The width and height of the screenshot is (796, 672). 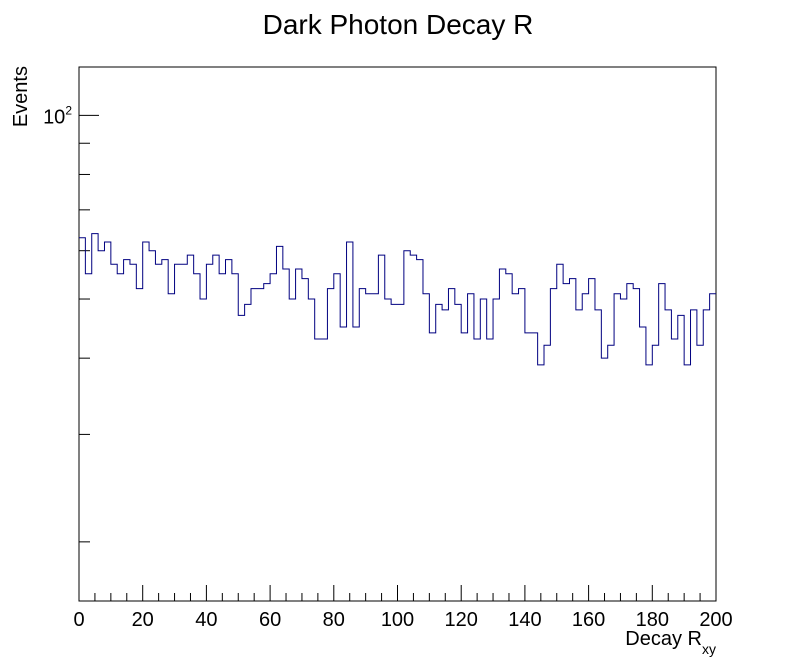 What do you see at coordinates (71, 323) in the screenshot?
I see `y-axis: 102` at bounding box center [71, 323].